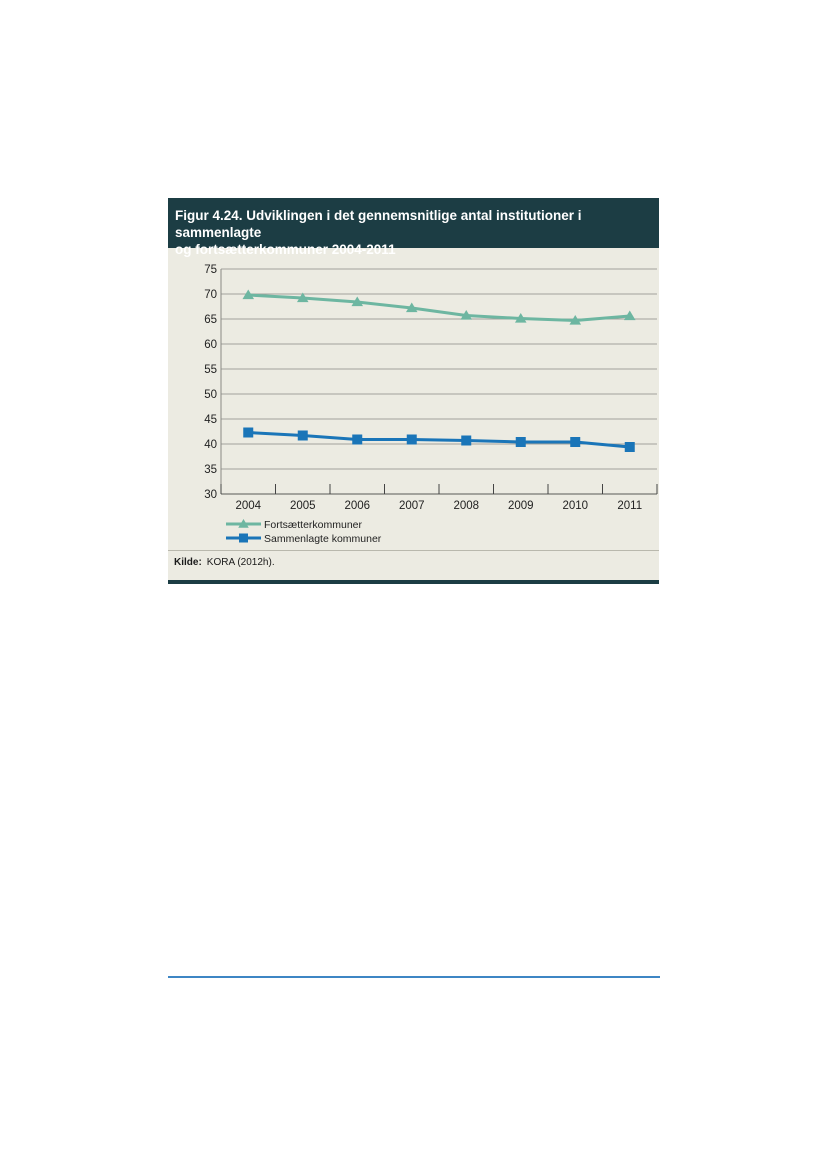 The image size is (827, 1169). What do you see at coordinates (240, 562) in the screenshot?
I see `source-text: KORA (2012h).` at bounding box center [240, 562].